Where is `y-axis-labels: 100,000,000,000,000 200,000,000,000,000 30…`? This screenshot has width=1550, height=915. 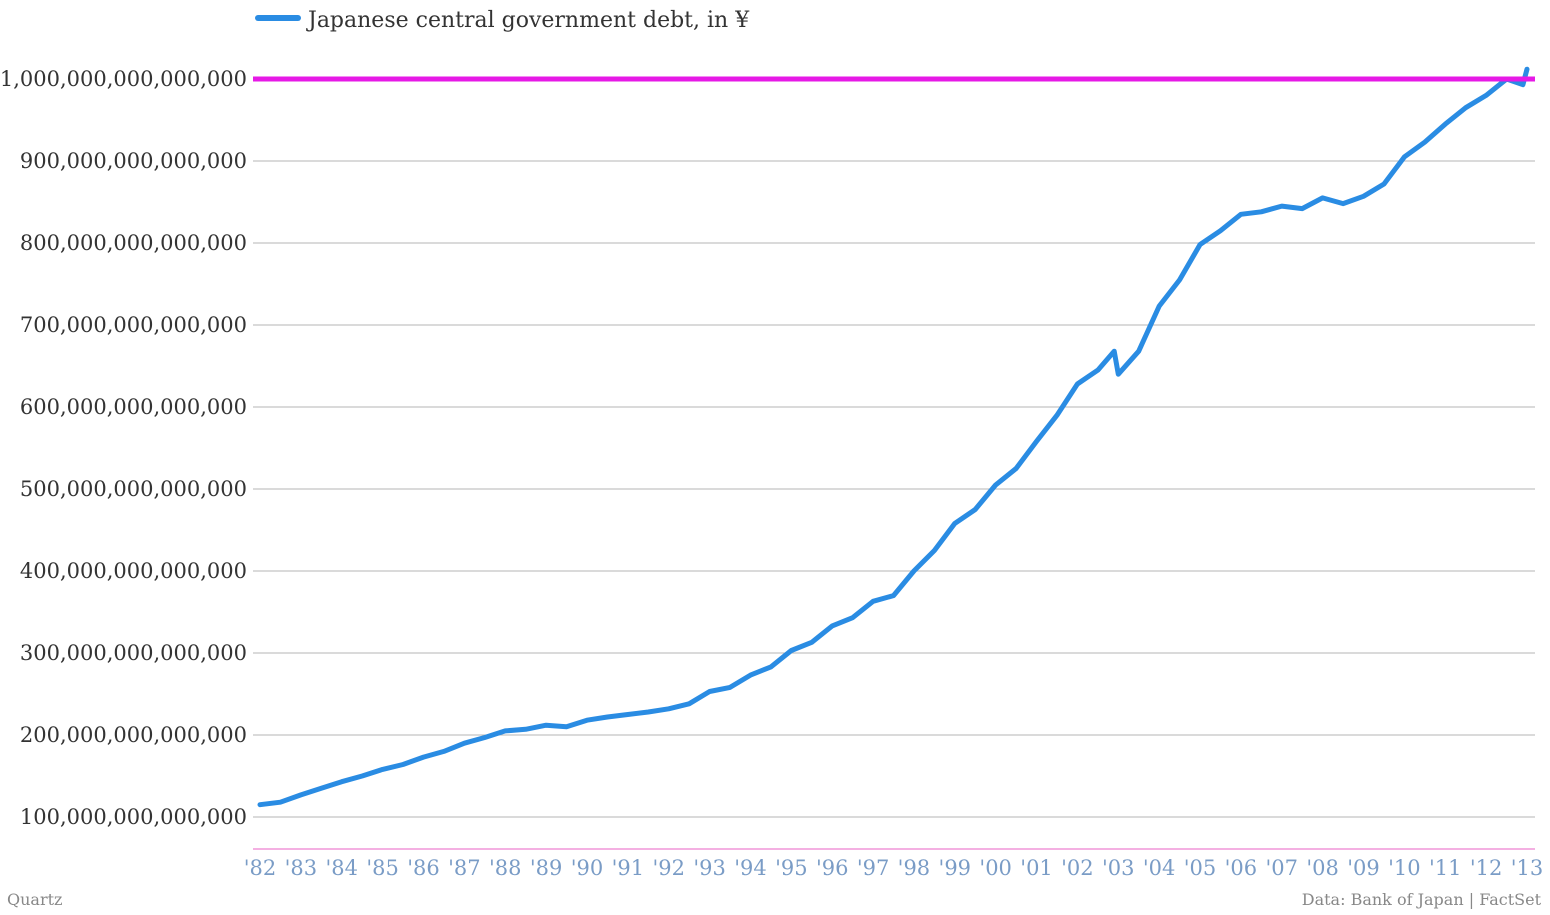
y-axis-labels: 100,000,000,000,000 200,000,000,000,000 30… is located at coordinates (123, 448).